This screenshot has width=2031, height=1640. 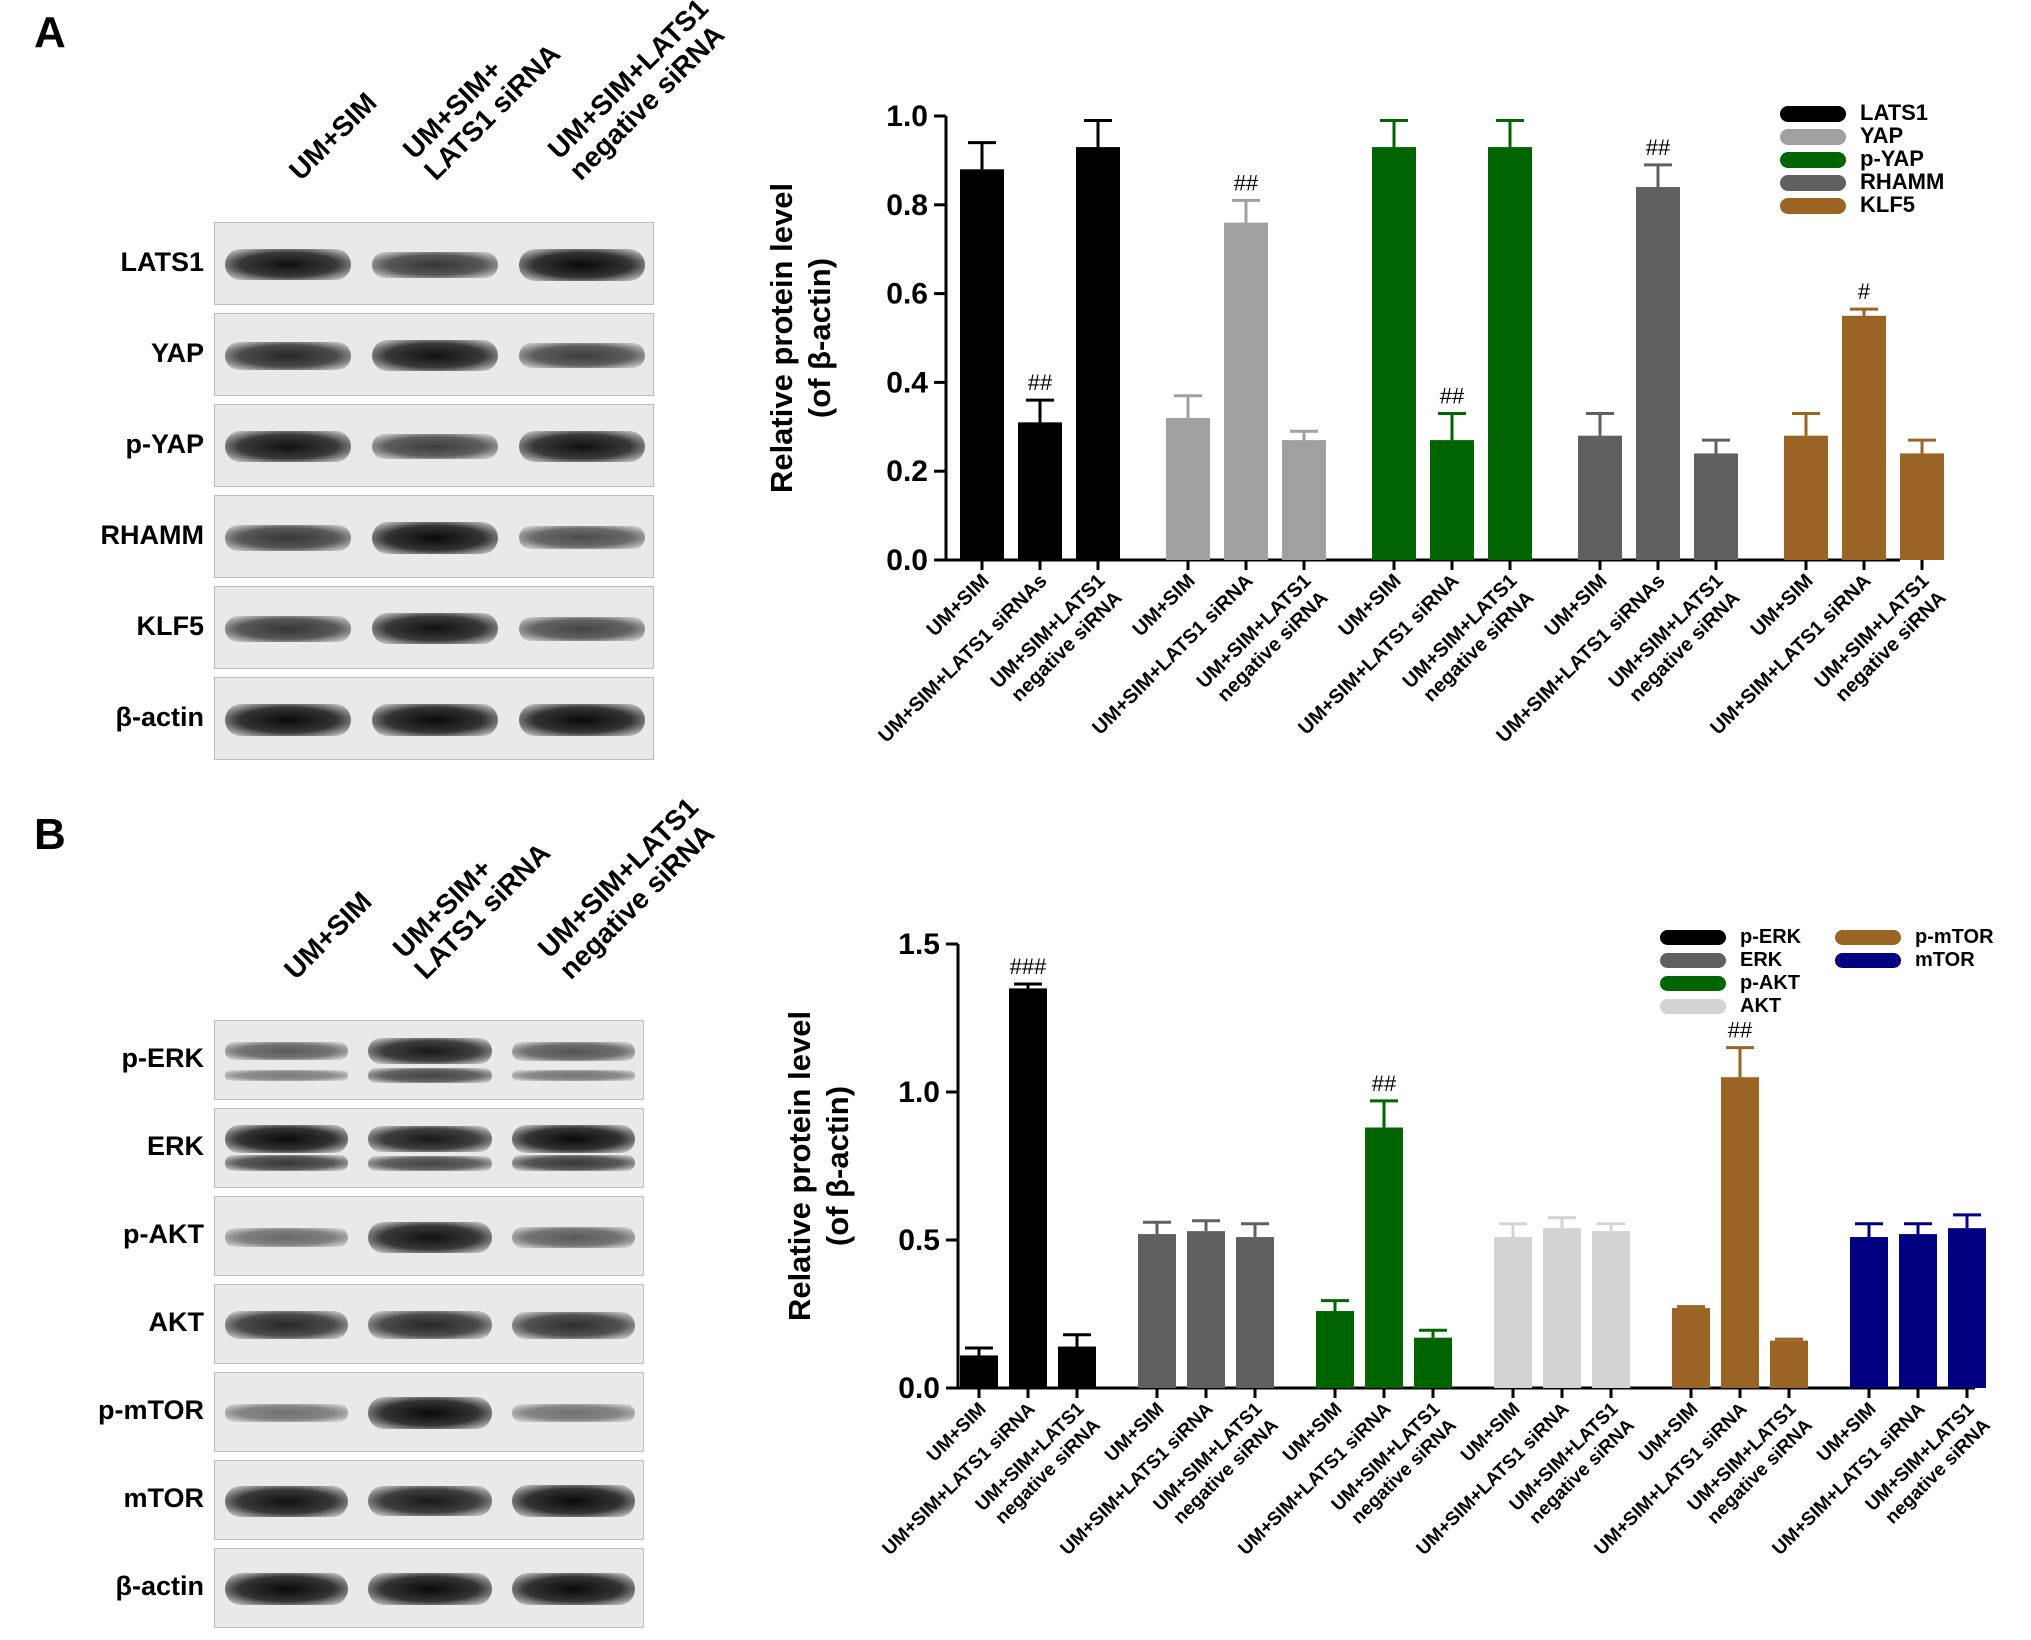 I want to click on legend-label: YAP, so click(x=1881, y=135).